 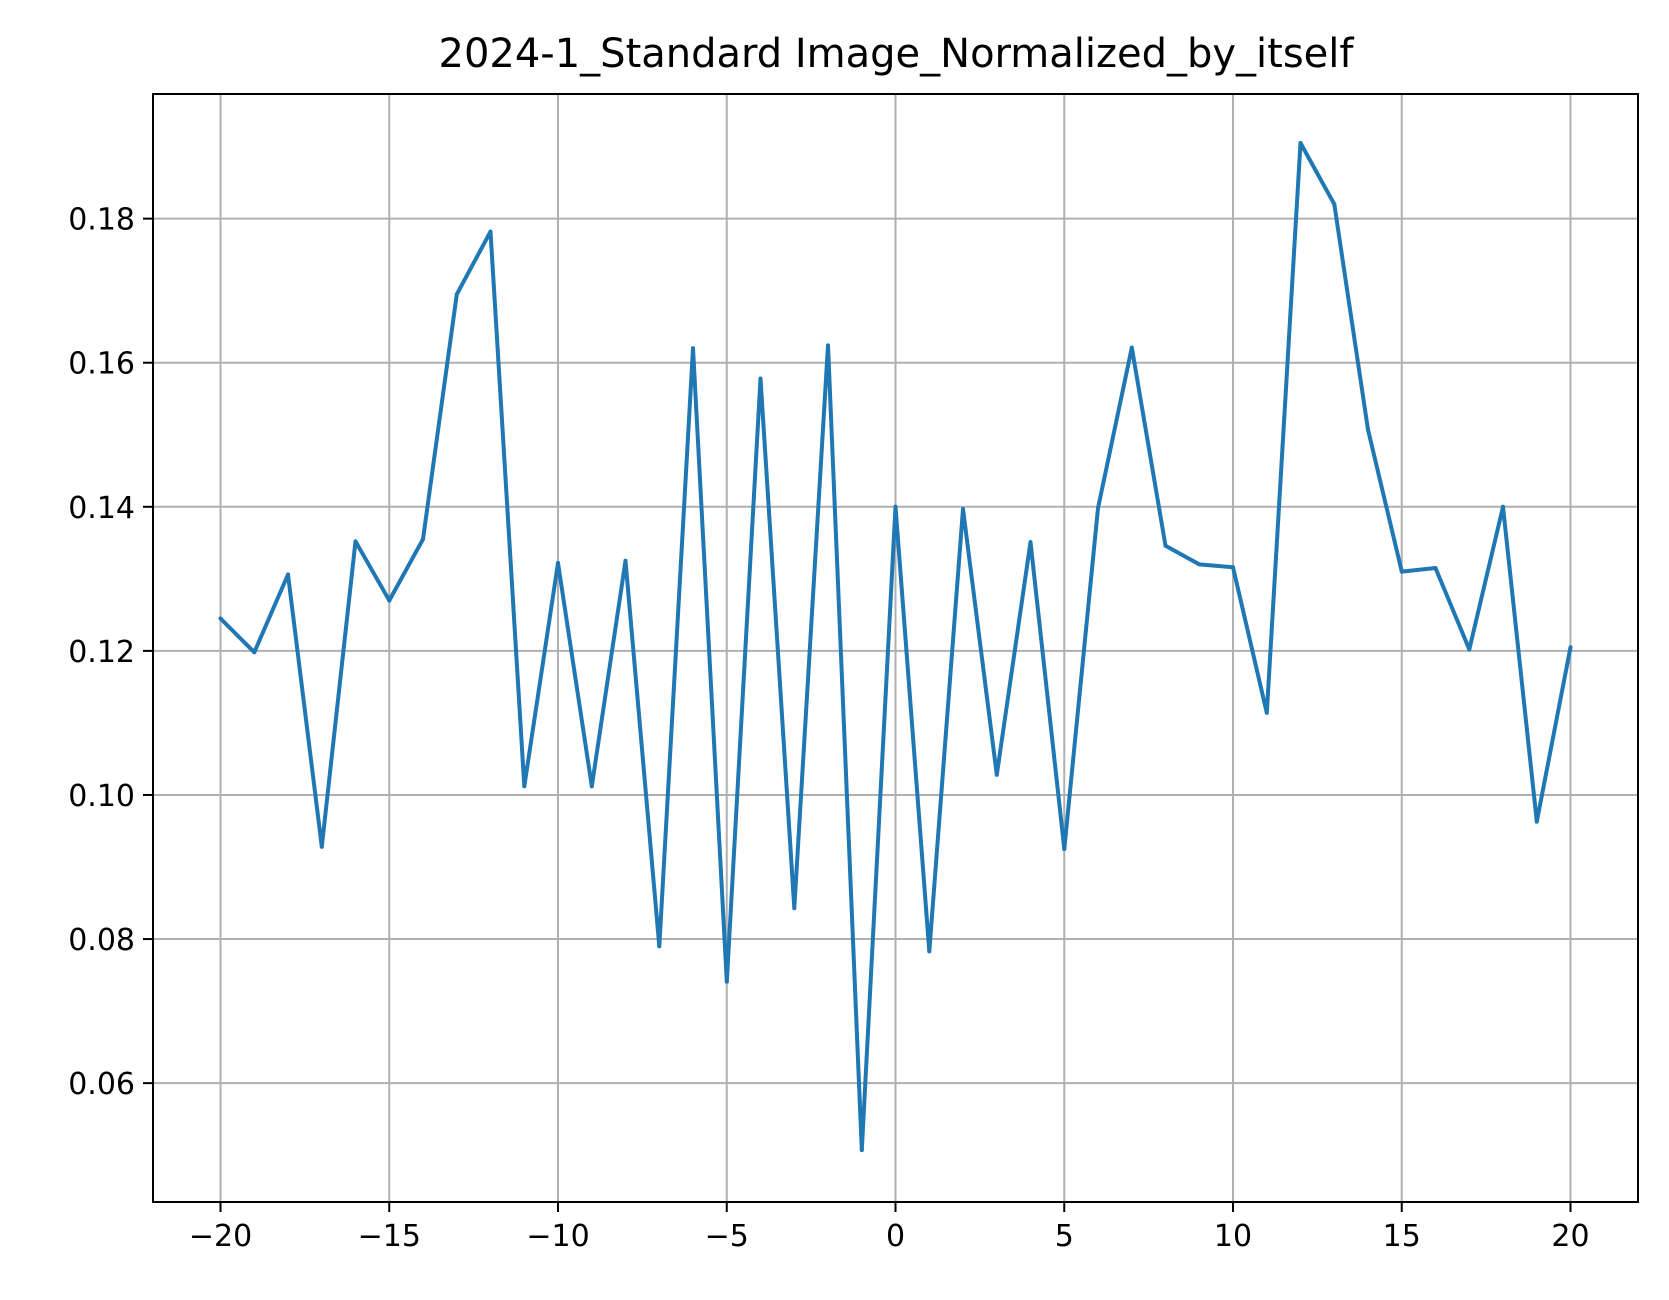 What do you see at coordinates (557, 1236) in the screenshot?
I see `x-tick-label: −10` at bounding box center [557, 1236].